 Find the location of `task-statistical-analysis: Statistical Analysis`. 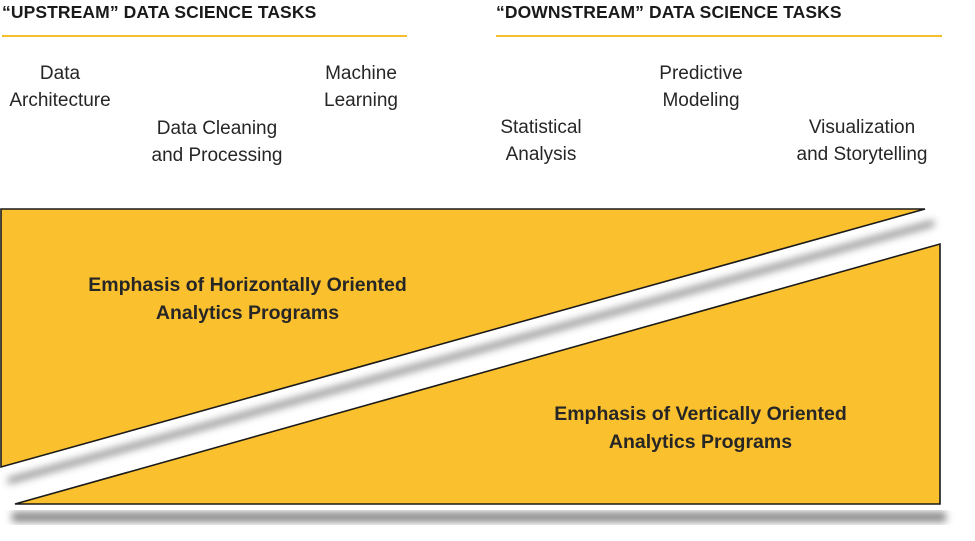

task-statistical-analysis: Statistical Analysis is located at coordinates (541, 141).